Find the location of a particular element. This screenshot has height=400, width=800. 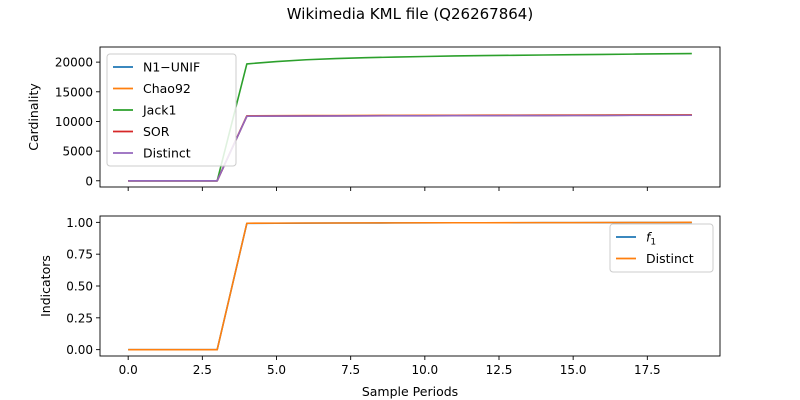

legend-label: Chao92 is located at coordinates (167, 88).